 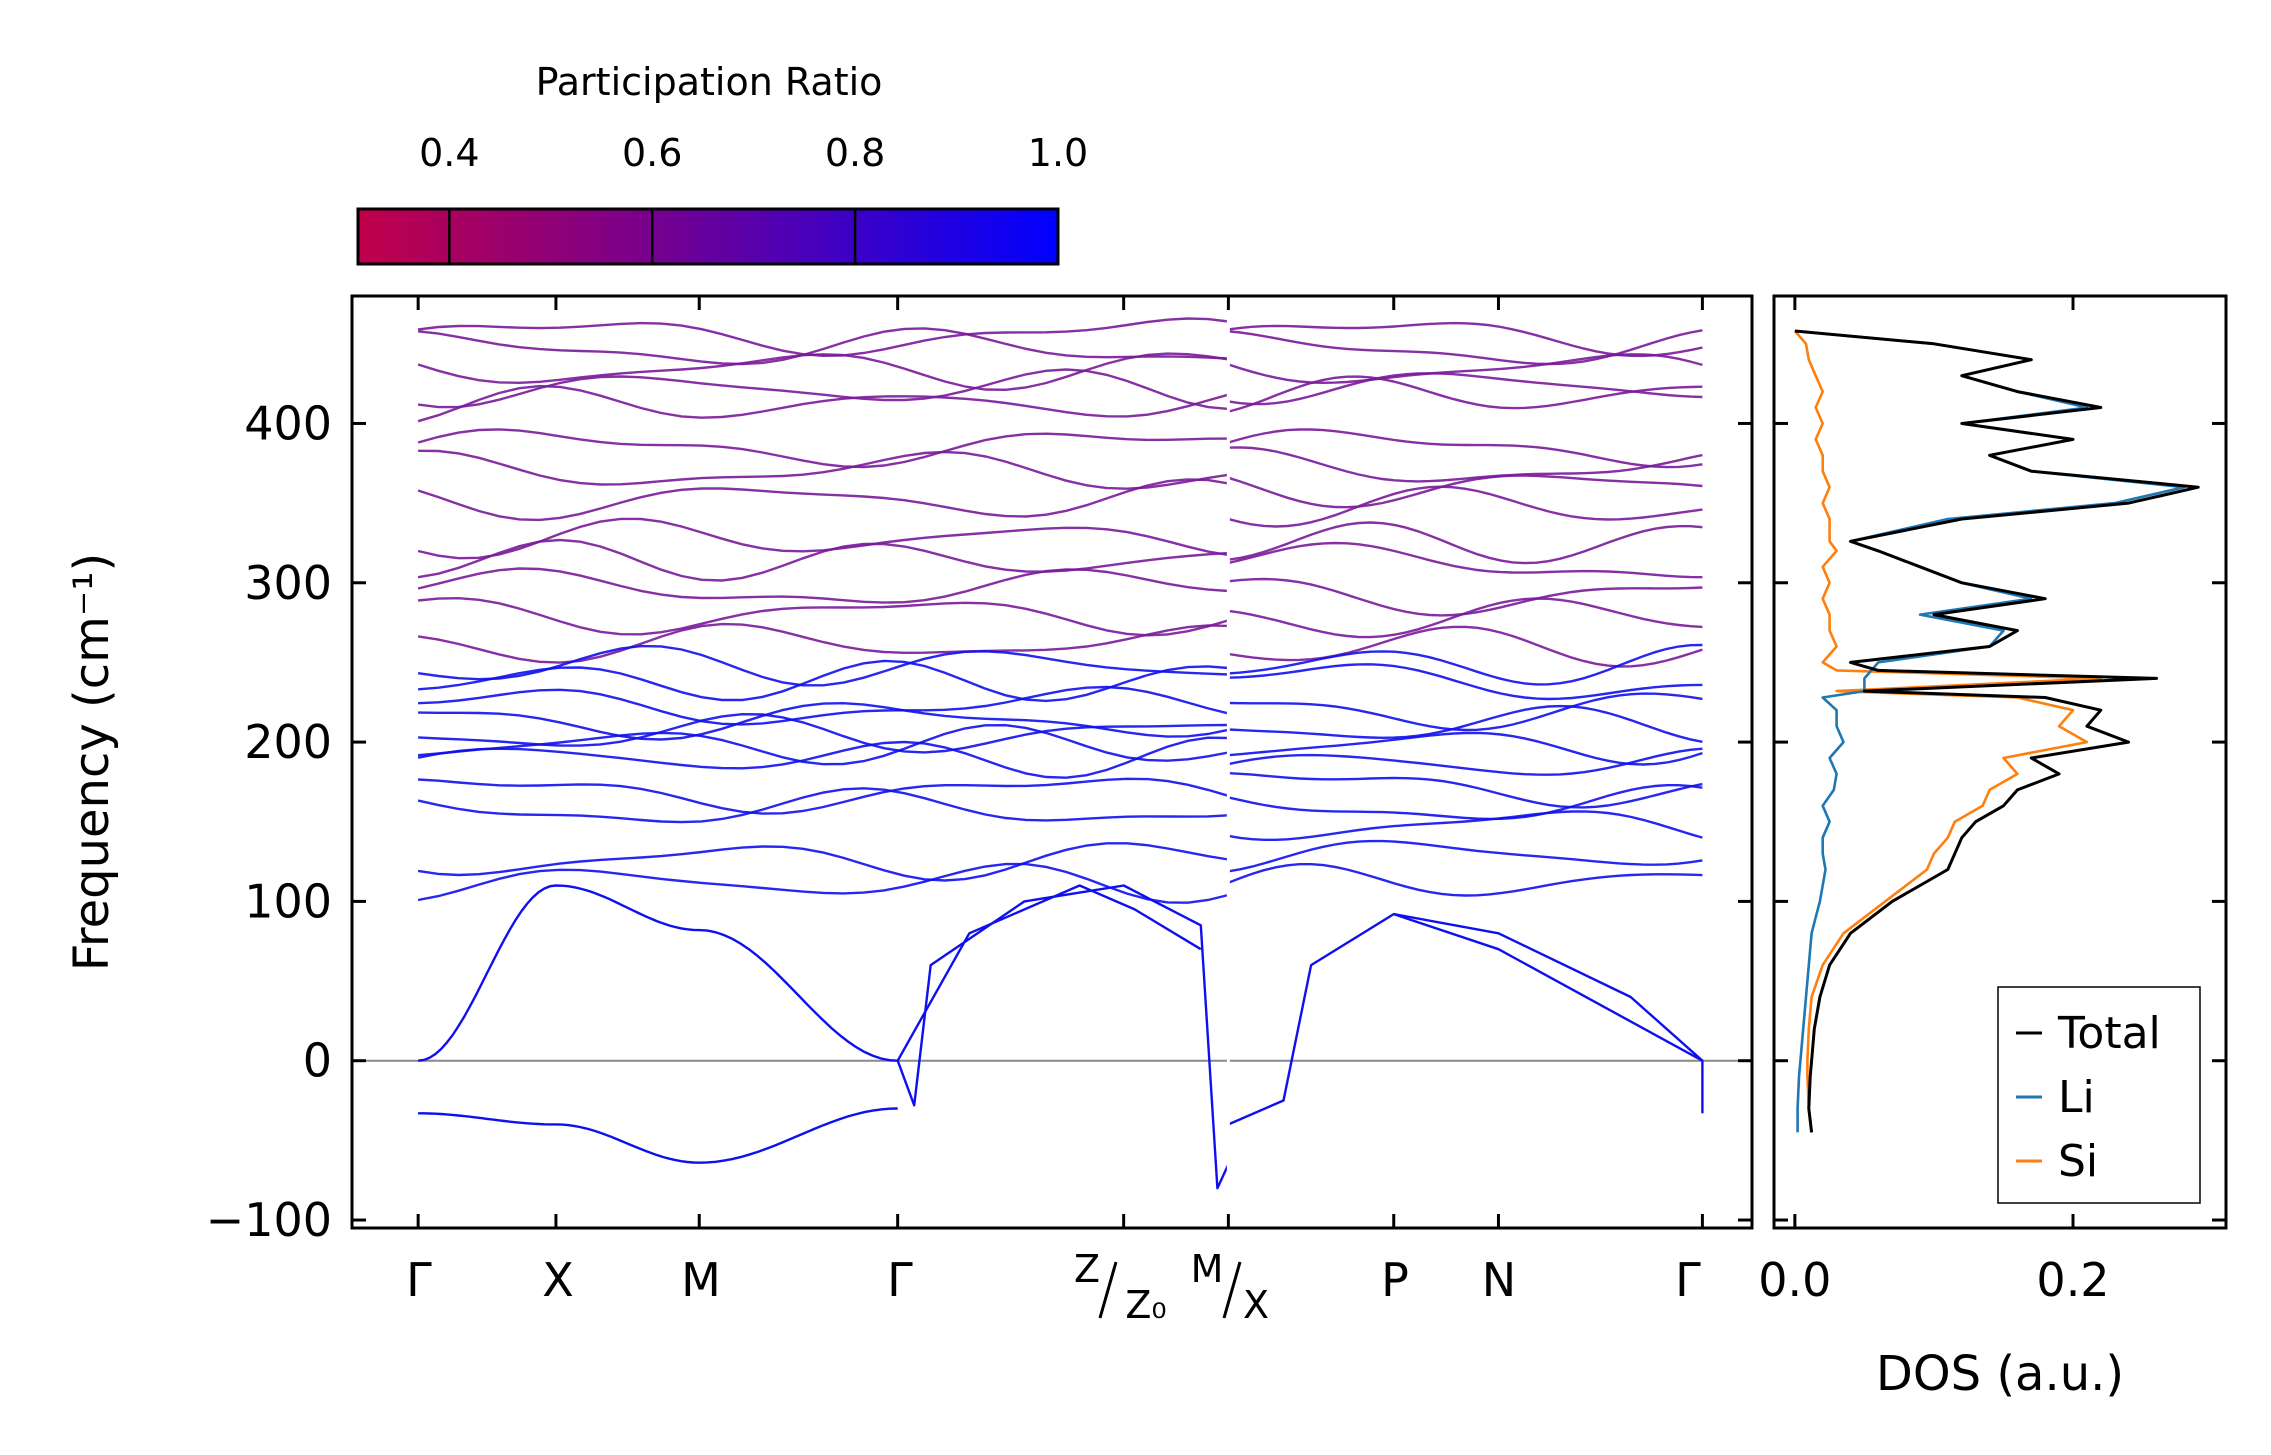 What do you see at coordinates (92, 762) in the screenshot?
I see `band-ylabel: Frequency (cm⁻¹)` at bounding box center [92, 762].